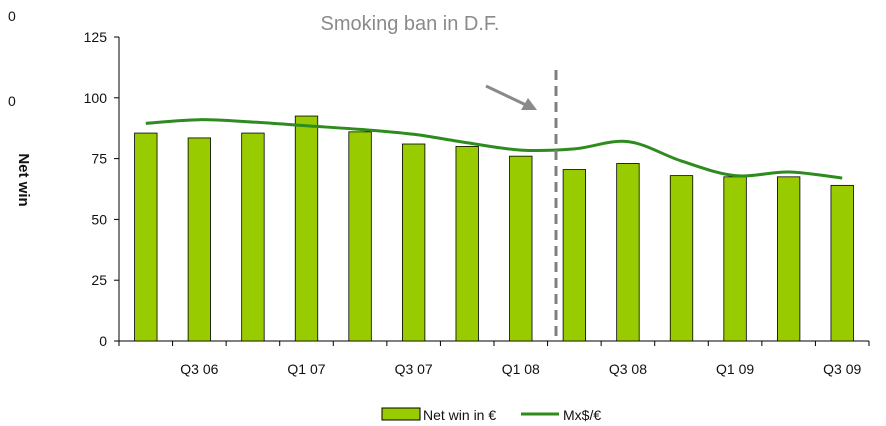  I want to click on y-tick-label: 25, so click(99, 280).